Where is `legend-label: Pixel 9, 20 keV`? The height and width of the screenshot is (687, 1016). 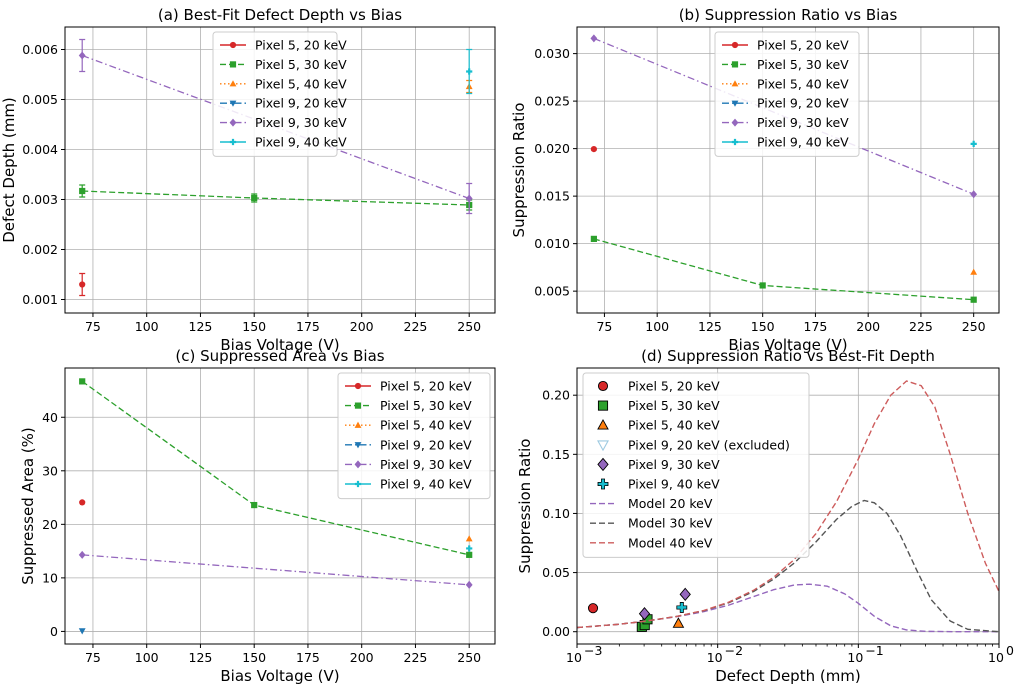 legend-label: Pixel 9, 20 keV is located at coordinates (803, 103).